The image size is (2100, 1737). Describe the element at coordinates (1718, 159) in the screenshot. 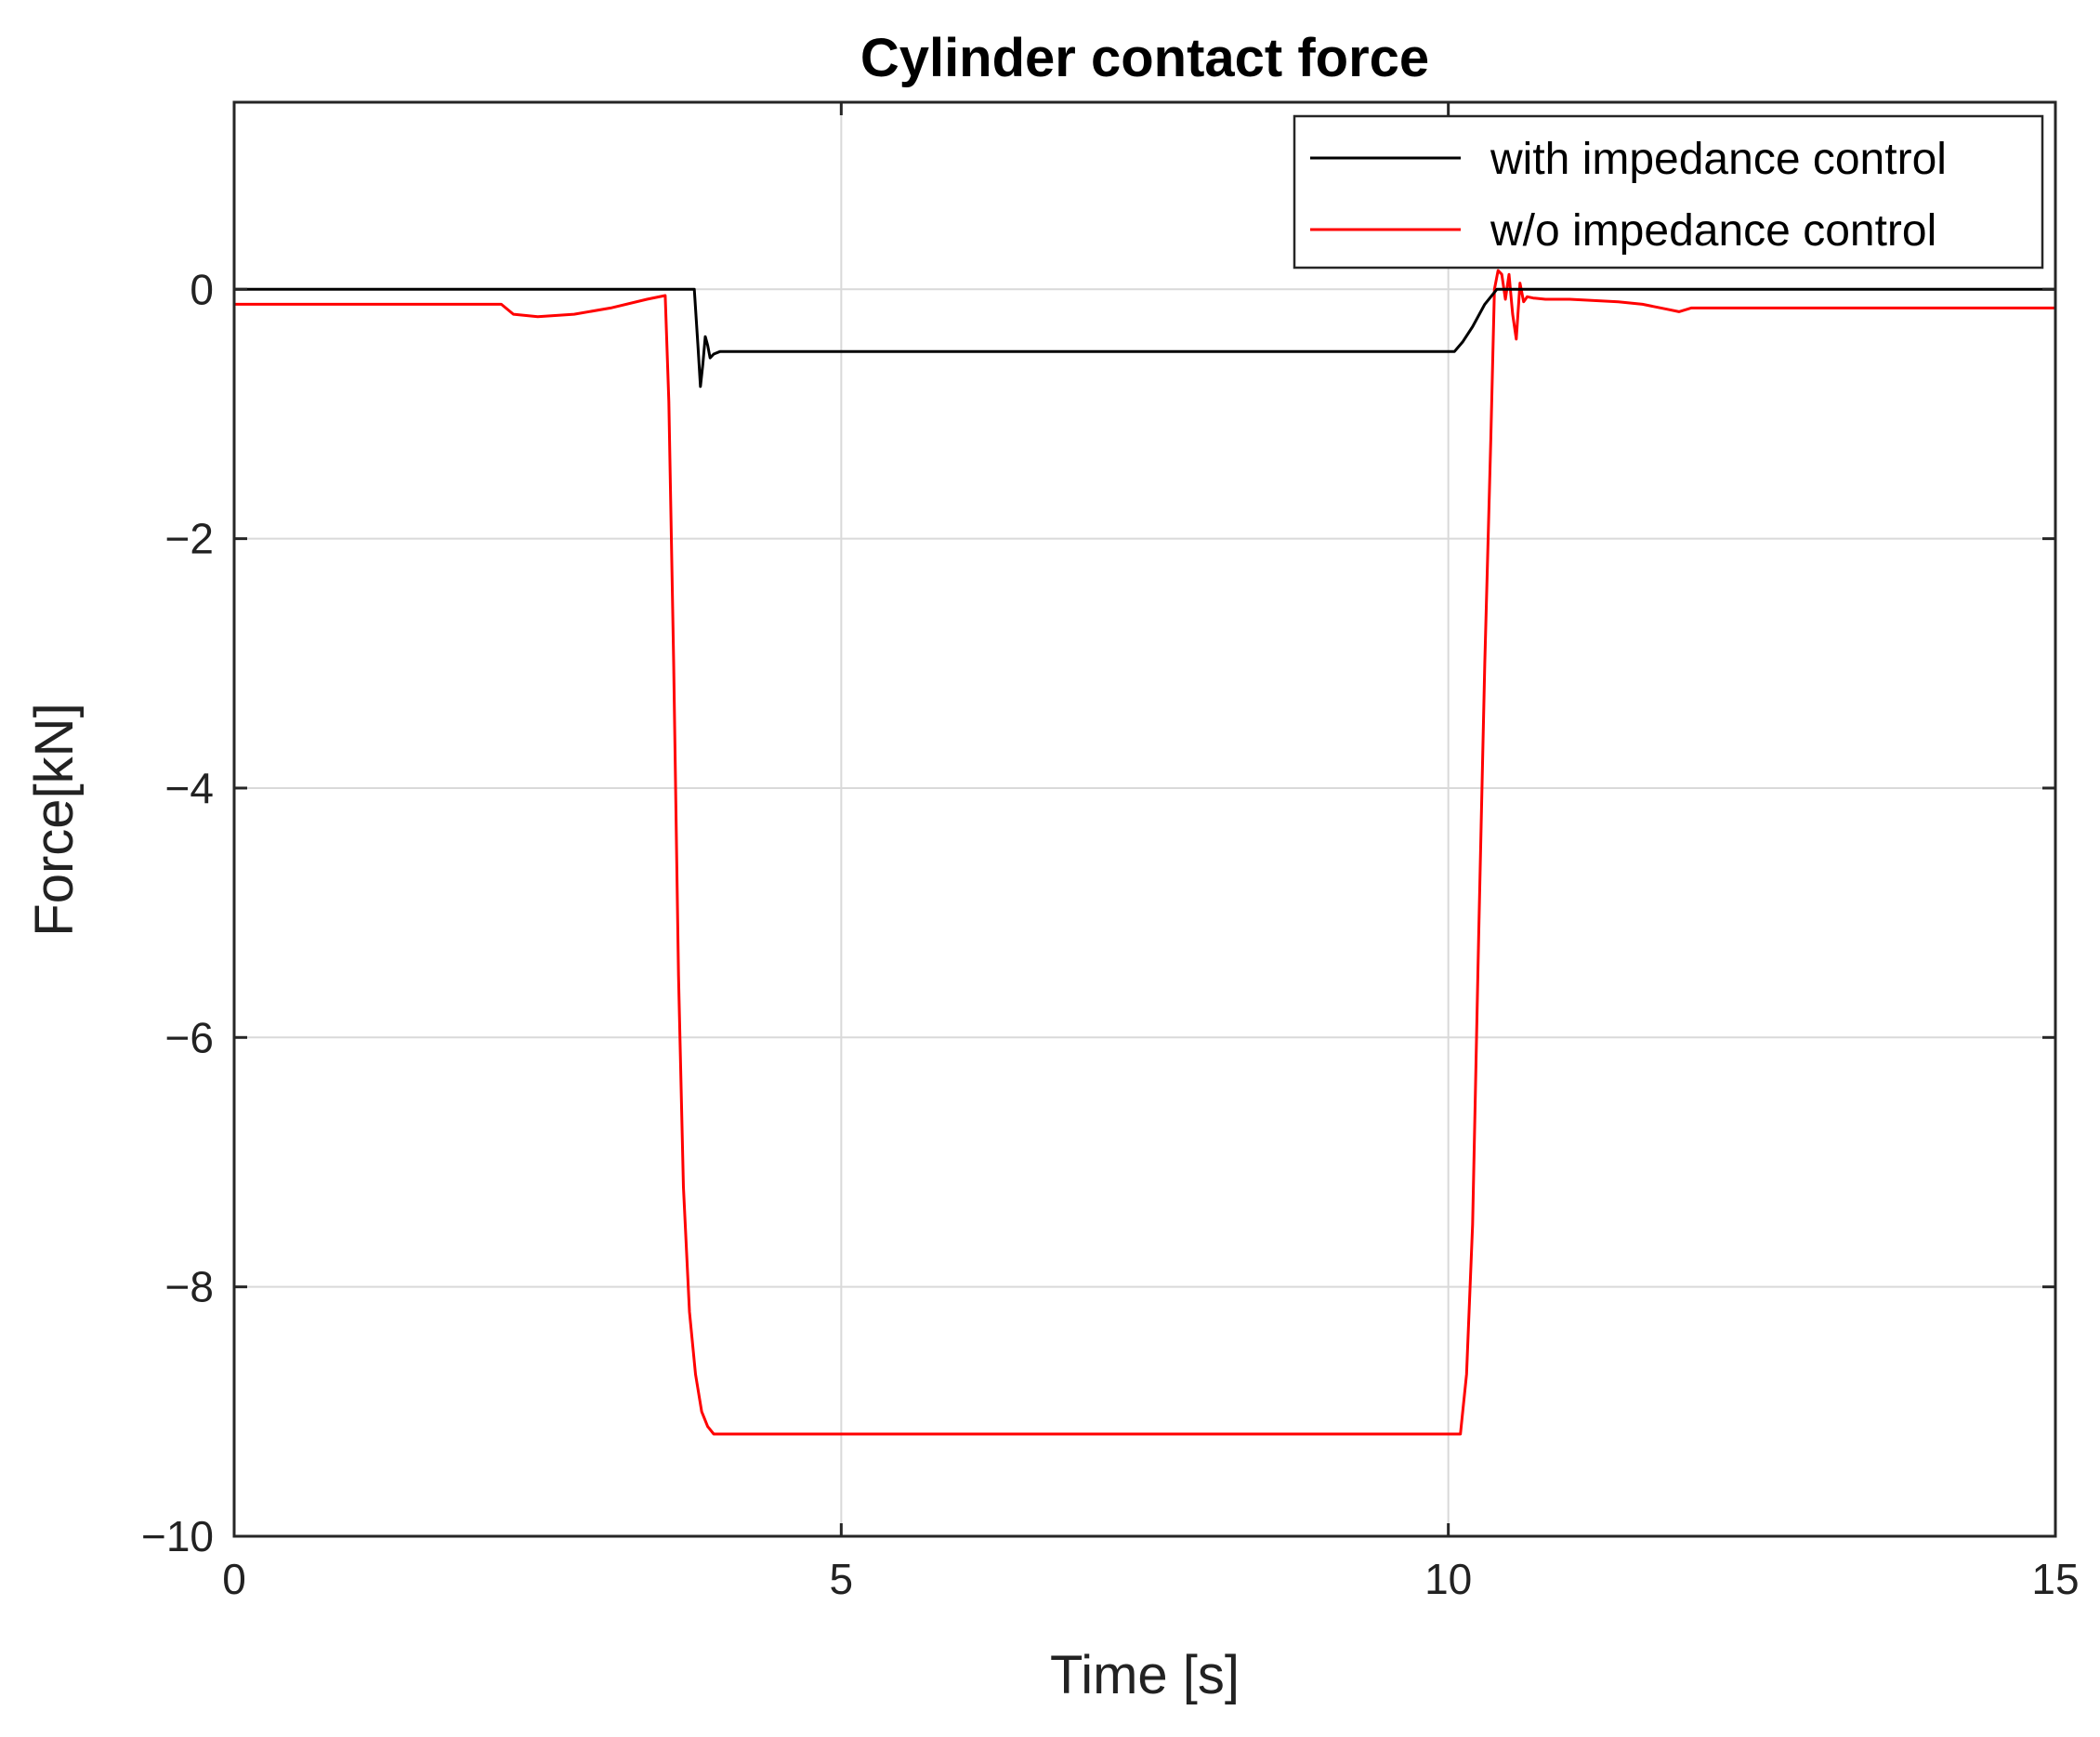

I see `legend-label-with-impedance: with impedance control` at that location.